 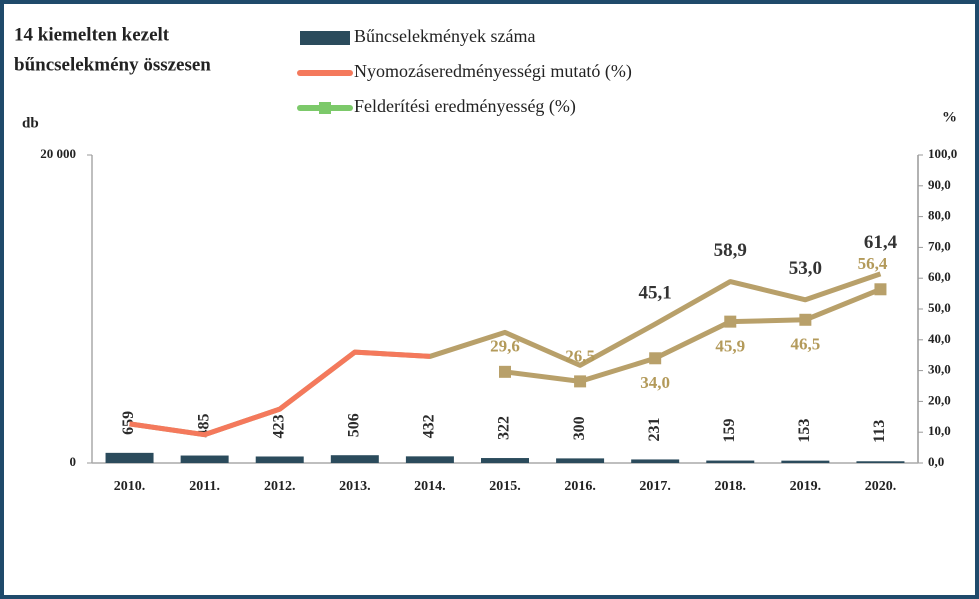 What do you see at coordinates (430, 486) in the screenshot?
I see `x-tick-label: 2014.` at bounding box center [430, 486].